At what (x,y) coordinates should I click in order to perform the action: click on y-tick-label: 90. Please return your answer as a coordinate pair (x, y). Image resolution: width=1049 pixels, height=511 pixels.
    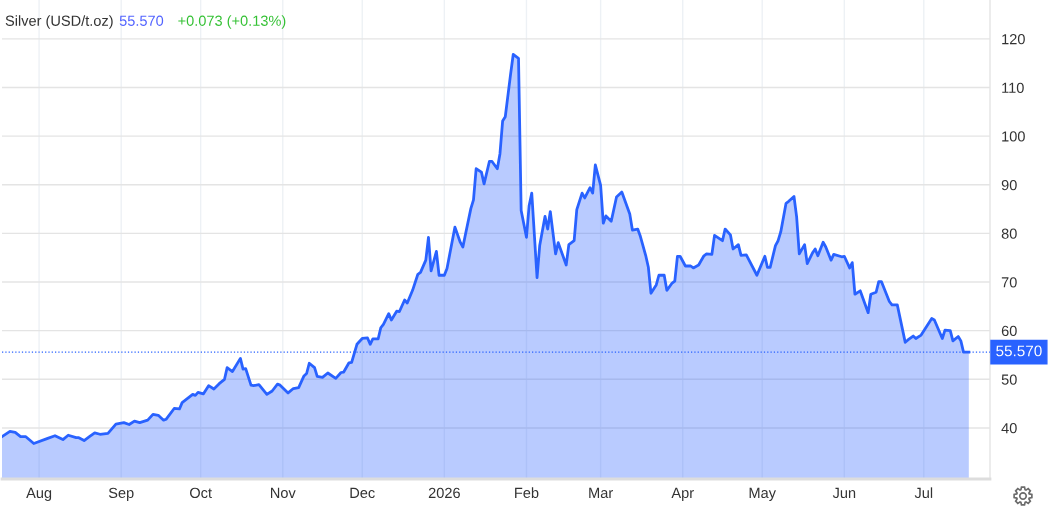
    Looking at the image, I should click on (1009, 185).